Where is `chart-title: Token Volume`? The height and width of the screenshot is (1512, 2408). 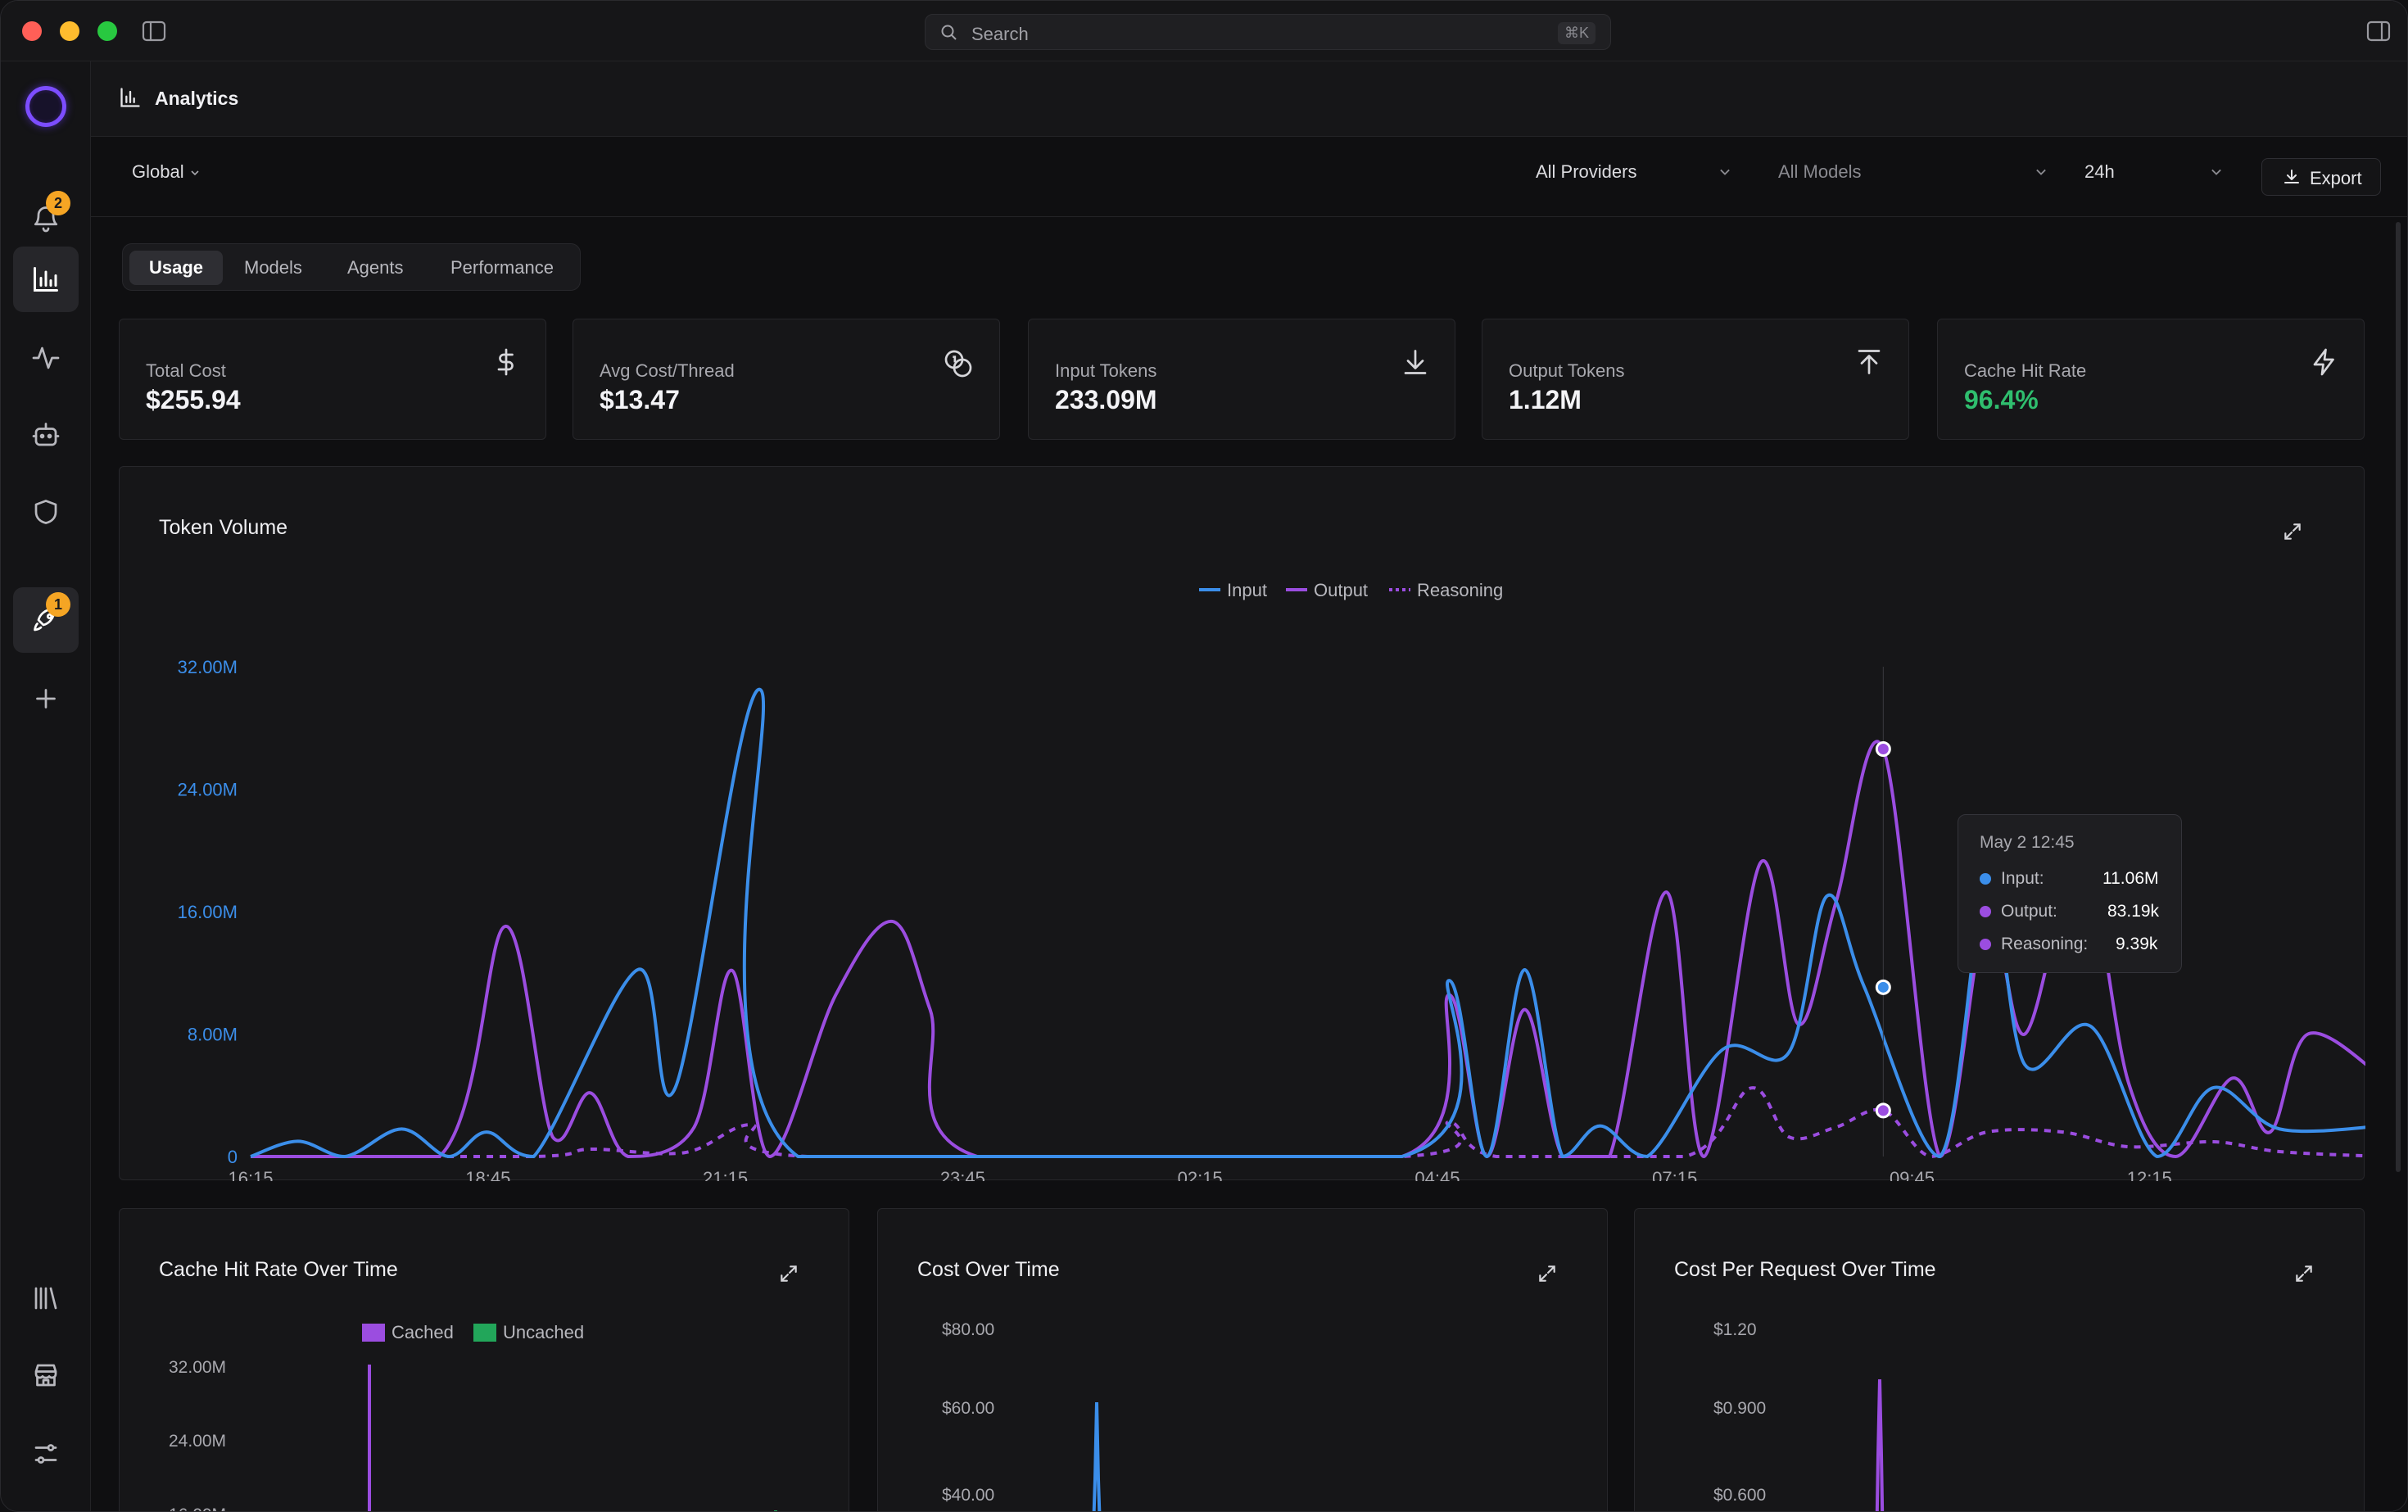 chart-title: Token Volume is located at coordinates (223, 527).